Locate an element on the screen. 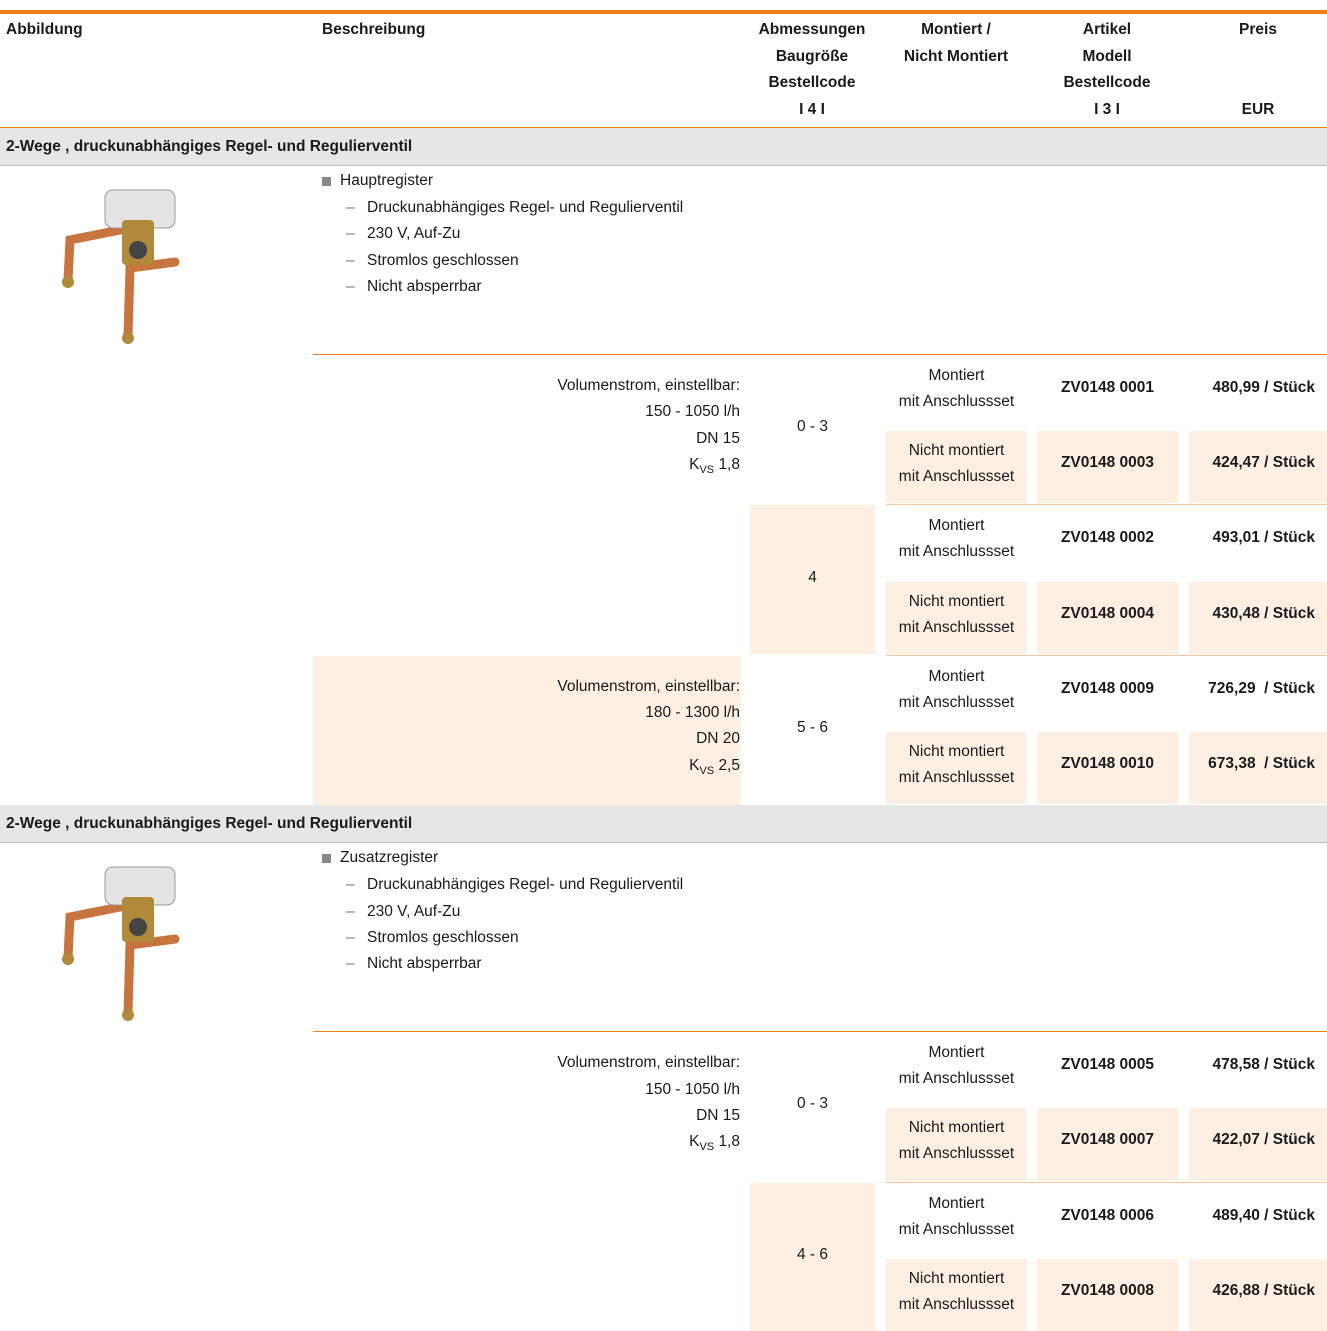 The image size is (1327, 1331). price: 480,99 / Stück is located at coordinates (1263, 387).